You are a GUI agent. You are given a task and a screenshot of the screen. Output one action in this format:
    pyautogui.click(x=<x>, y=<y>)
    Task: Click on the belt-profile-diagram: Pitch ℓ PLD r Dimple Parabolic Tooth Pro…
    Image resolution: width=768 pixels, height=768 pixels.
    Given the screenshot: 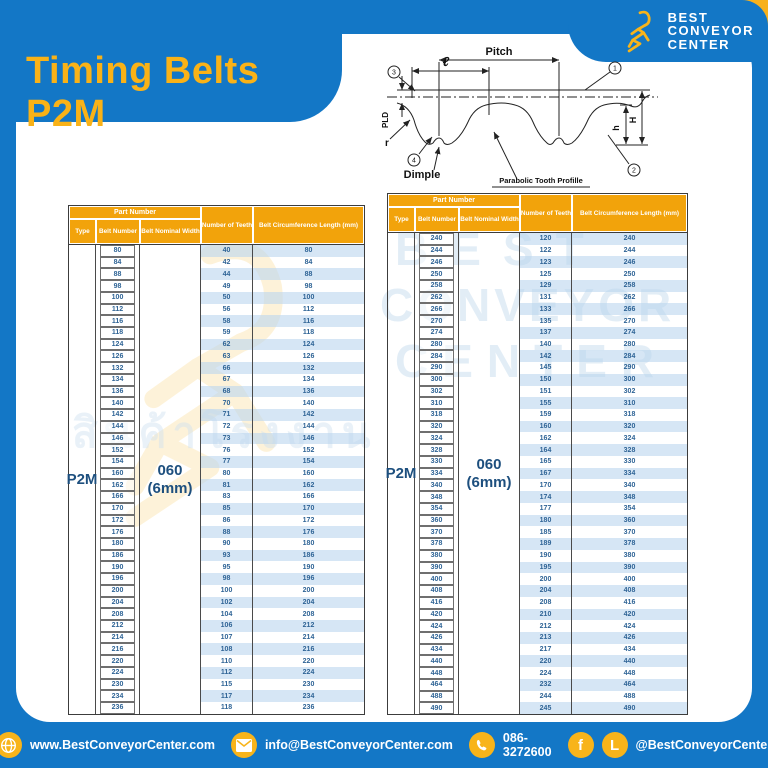 What is the action you would take?
    pyautogui.click(x=519, y=117)
    